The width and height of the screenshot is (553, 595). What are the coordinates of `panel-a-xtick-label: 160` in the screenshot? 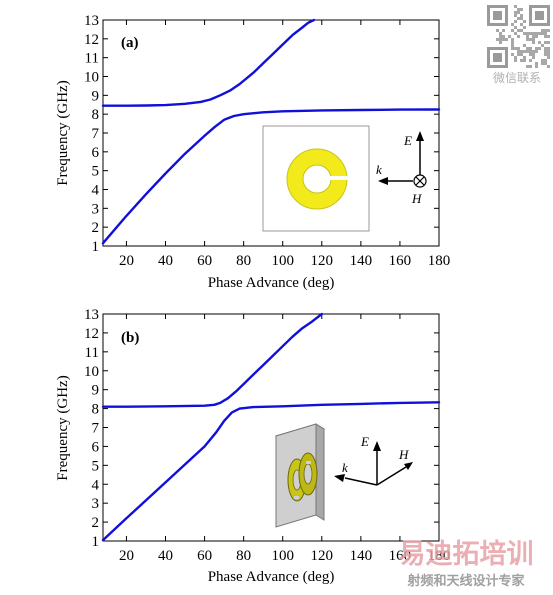 It's located at (400, 261).